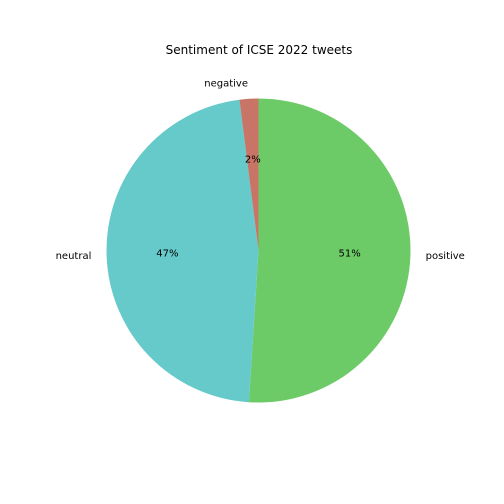  Describe the element at coordinates (350, 253) in the screenshot. I see `slice-percent-positive: 51%` at that location.